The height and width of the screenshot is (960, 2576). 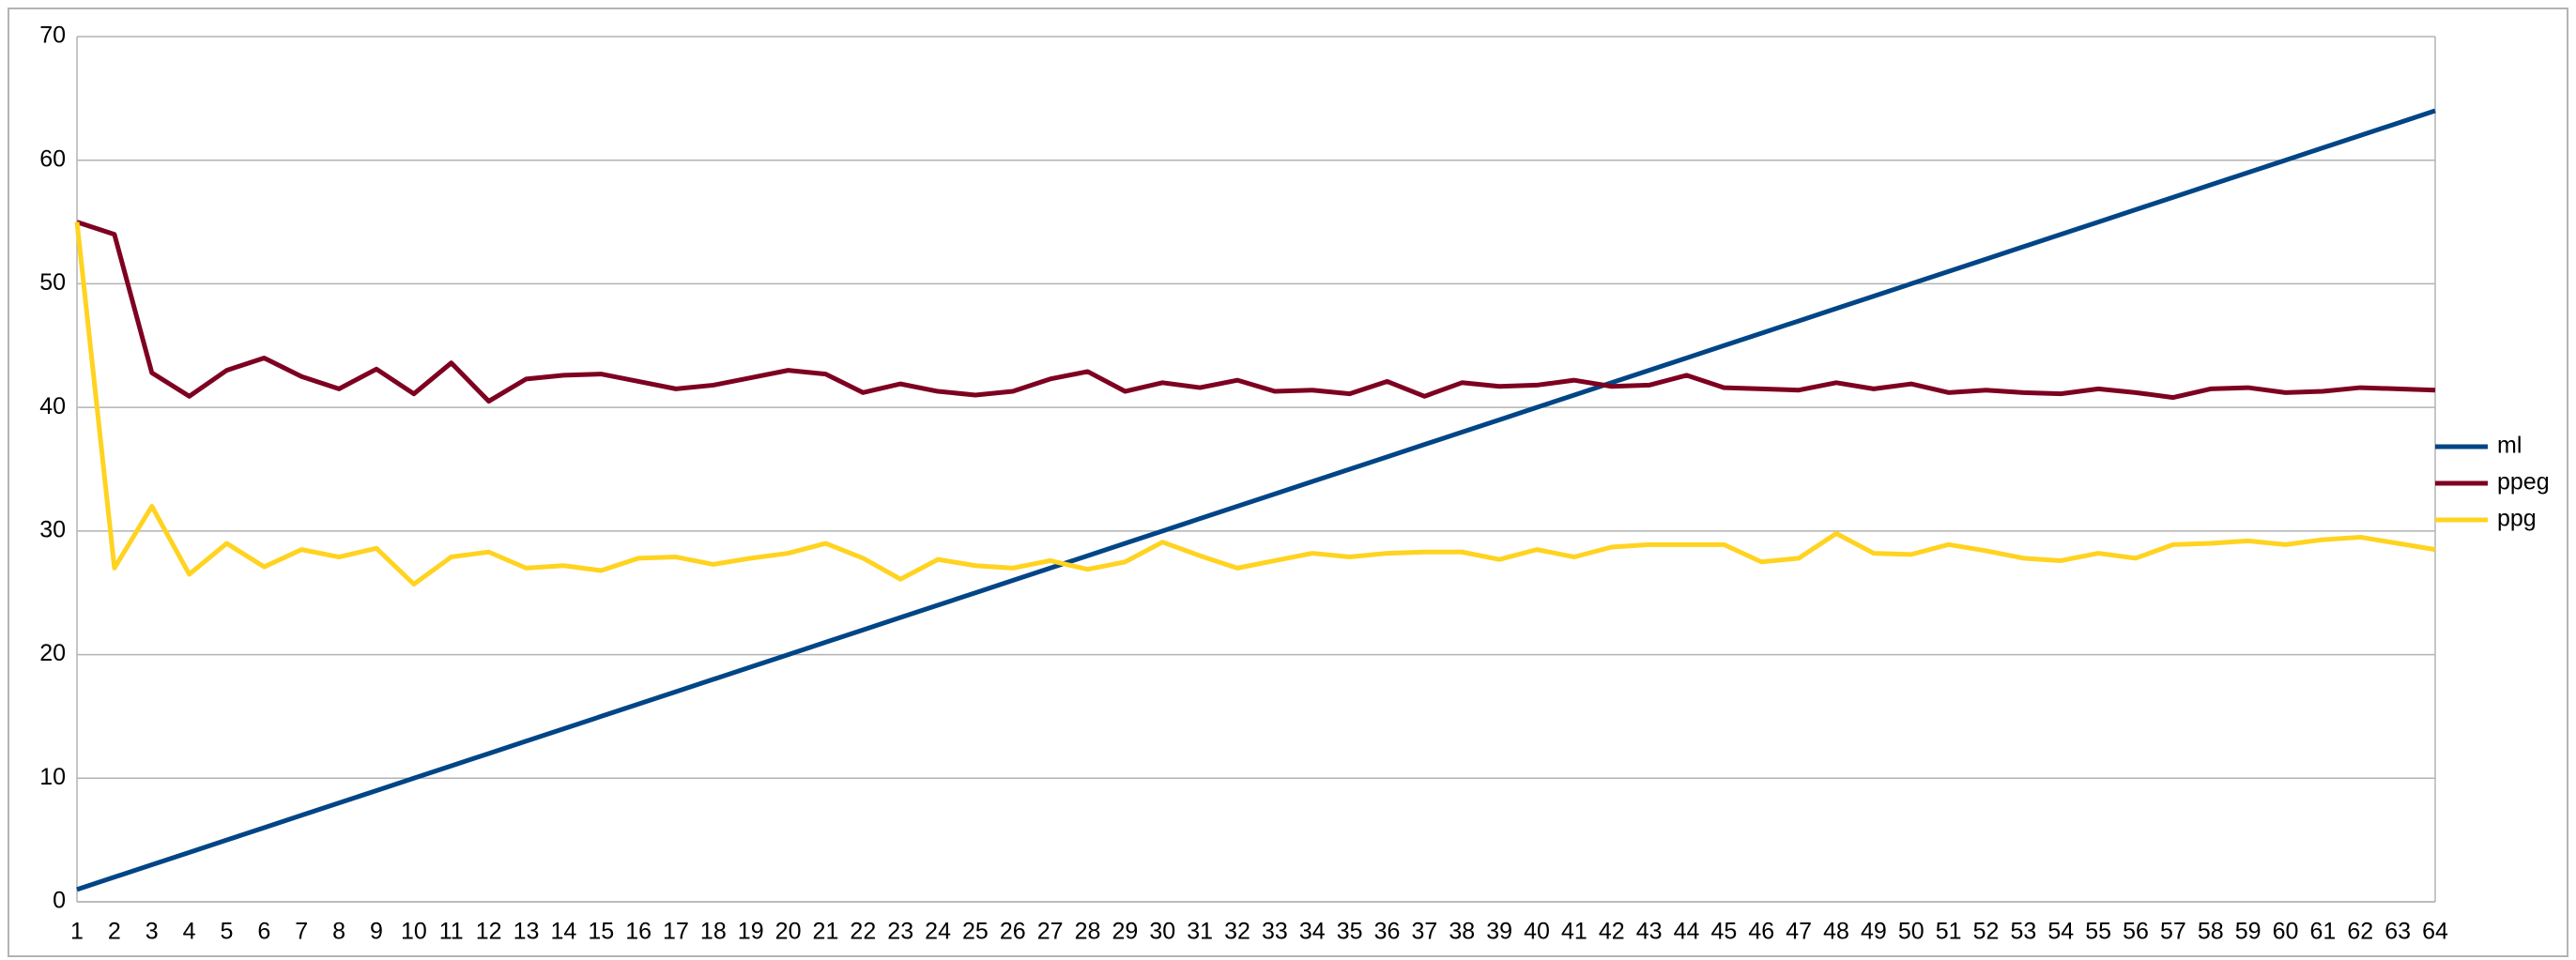 What do you see at coordinates (1499, 932) in the screenshot?
I see `x-tick-label: 39` at bounding box center [1499, 932].